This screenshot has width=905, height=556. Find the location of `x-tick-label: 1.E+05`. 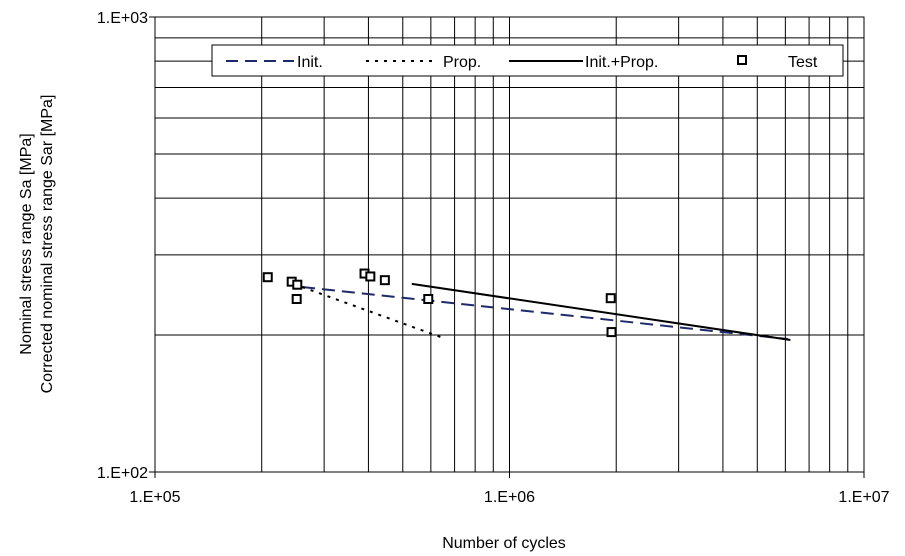

x-tick-label: 1.E+05 is located at coordinates (154, 497).